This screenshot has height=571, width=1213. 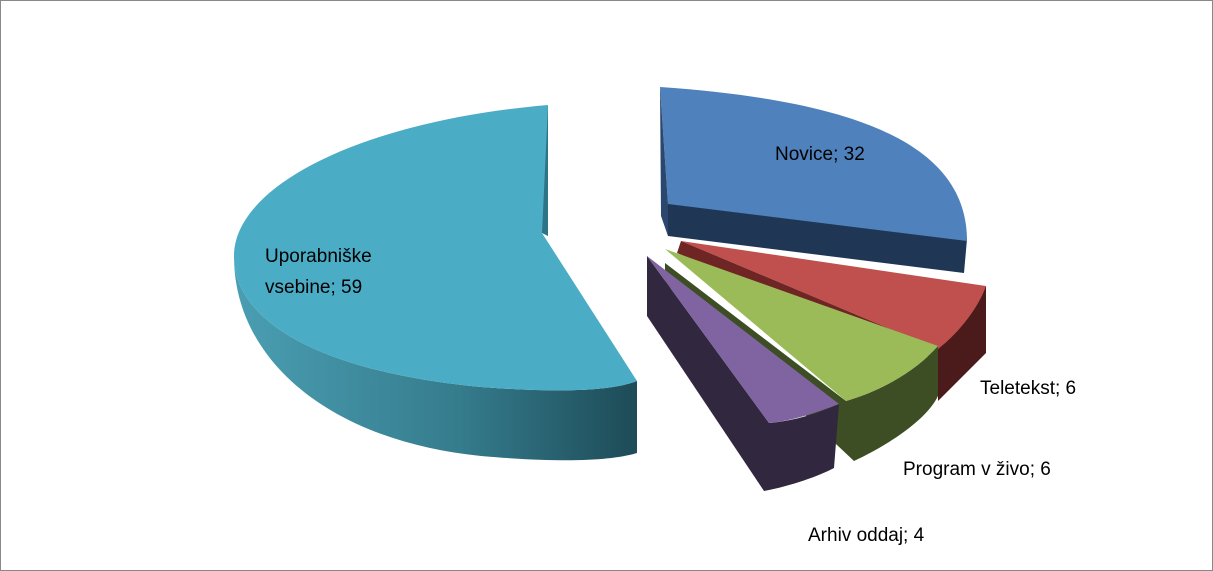 What do you see at coordinates (1028, 388) in the screenshot?
I see `data-label-teletekst: Teletekst; 6` at bounding box center [1028, 388].